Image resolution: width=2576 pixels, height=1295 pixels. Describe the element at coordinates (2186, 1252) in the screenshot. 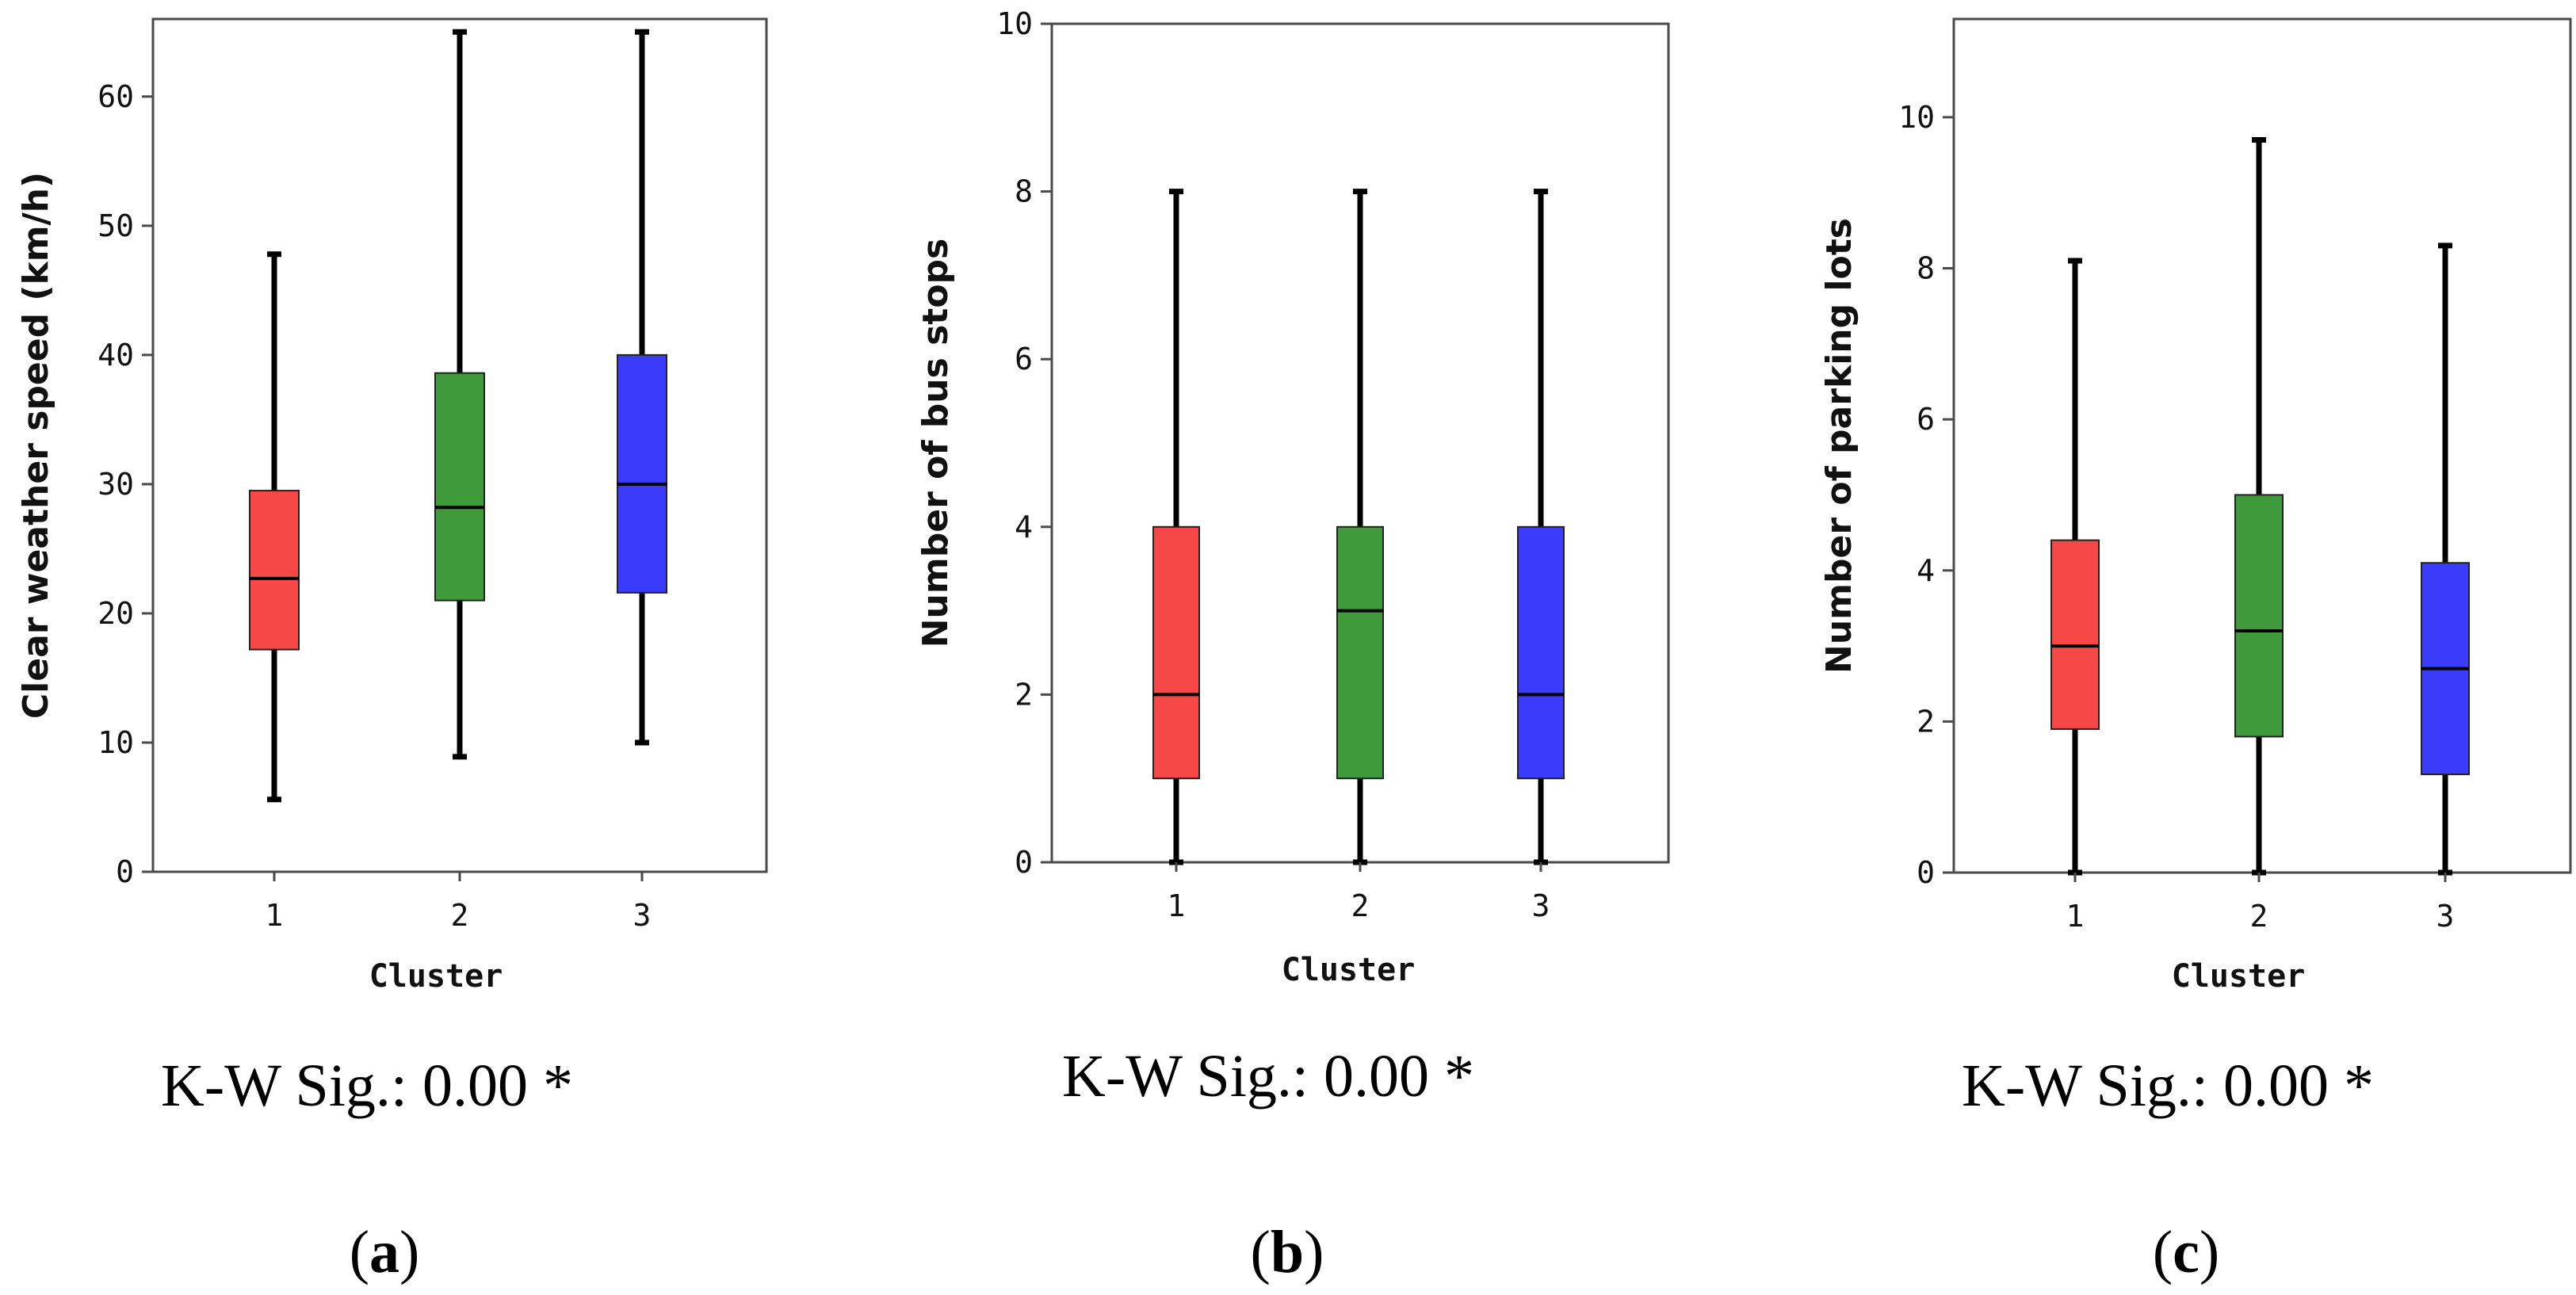

I see `panel-letter: (c)` at that location.